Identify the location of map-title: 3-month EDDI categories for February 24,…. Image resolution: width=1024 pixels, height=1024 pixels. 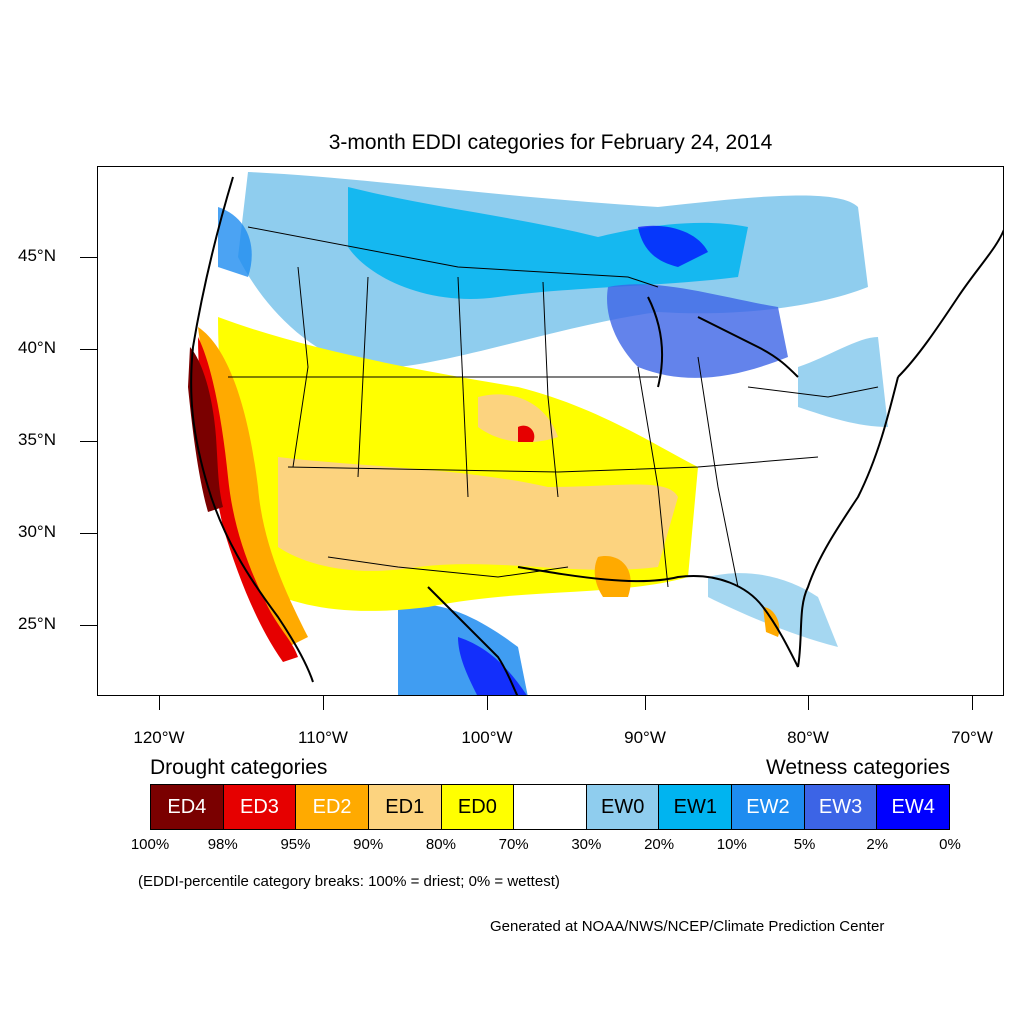
(550, 142).